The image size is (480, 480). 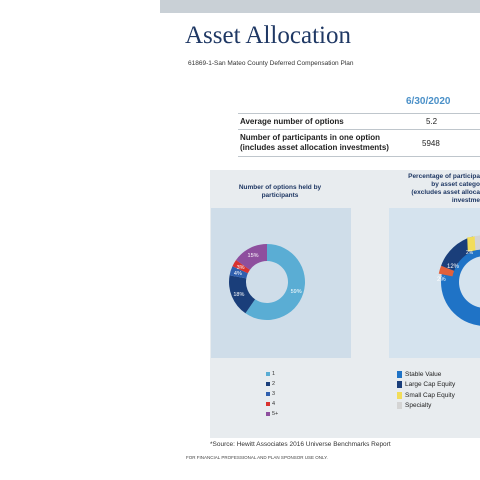 I want to click on top-bar, so click(x=320, y=6).